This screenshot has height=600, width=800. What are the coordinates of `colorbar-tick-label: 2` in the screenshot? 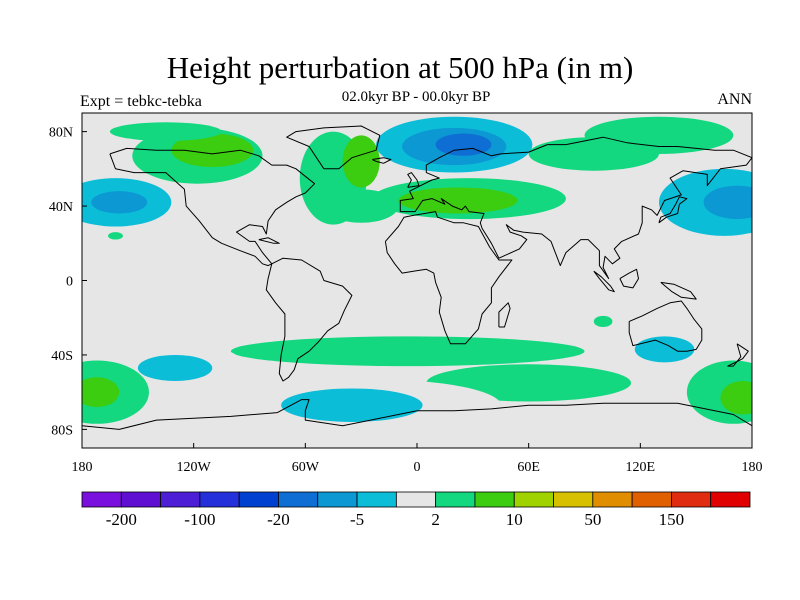 It's located at (435, 519).